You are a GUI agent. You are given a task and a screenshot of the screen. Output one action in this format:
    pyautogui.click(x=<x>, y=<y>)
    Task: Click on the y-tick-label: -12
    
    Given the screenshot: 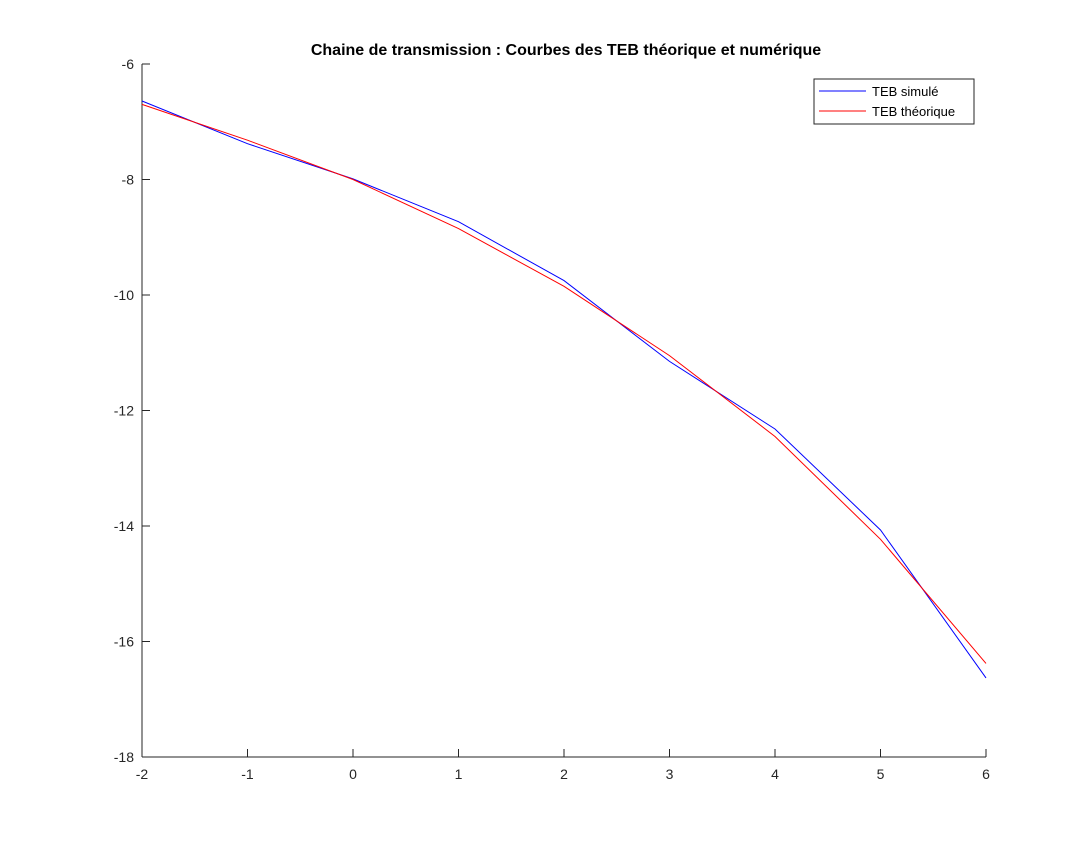 What is the action you would take?
    pyautogui.click(x=124, y=411)
    